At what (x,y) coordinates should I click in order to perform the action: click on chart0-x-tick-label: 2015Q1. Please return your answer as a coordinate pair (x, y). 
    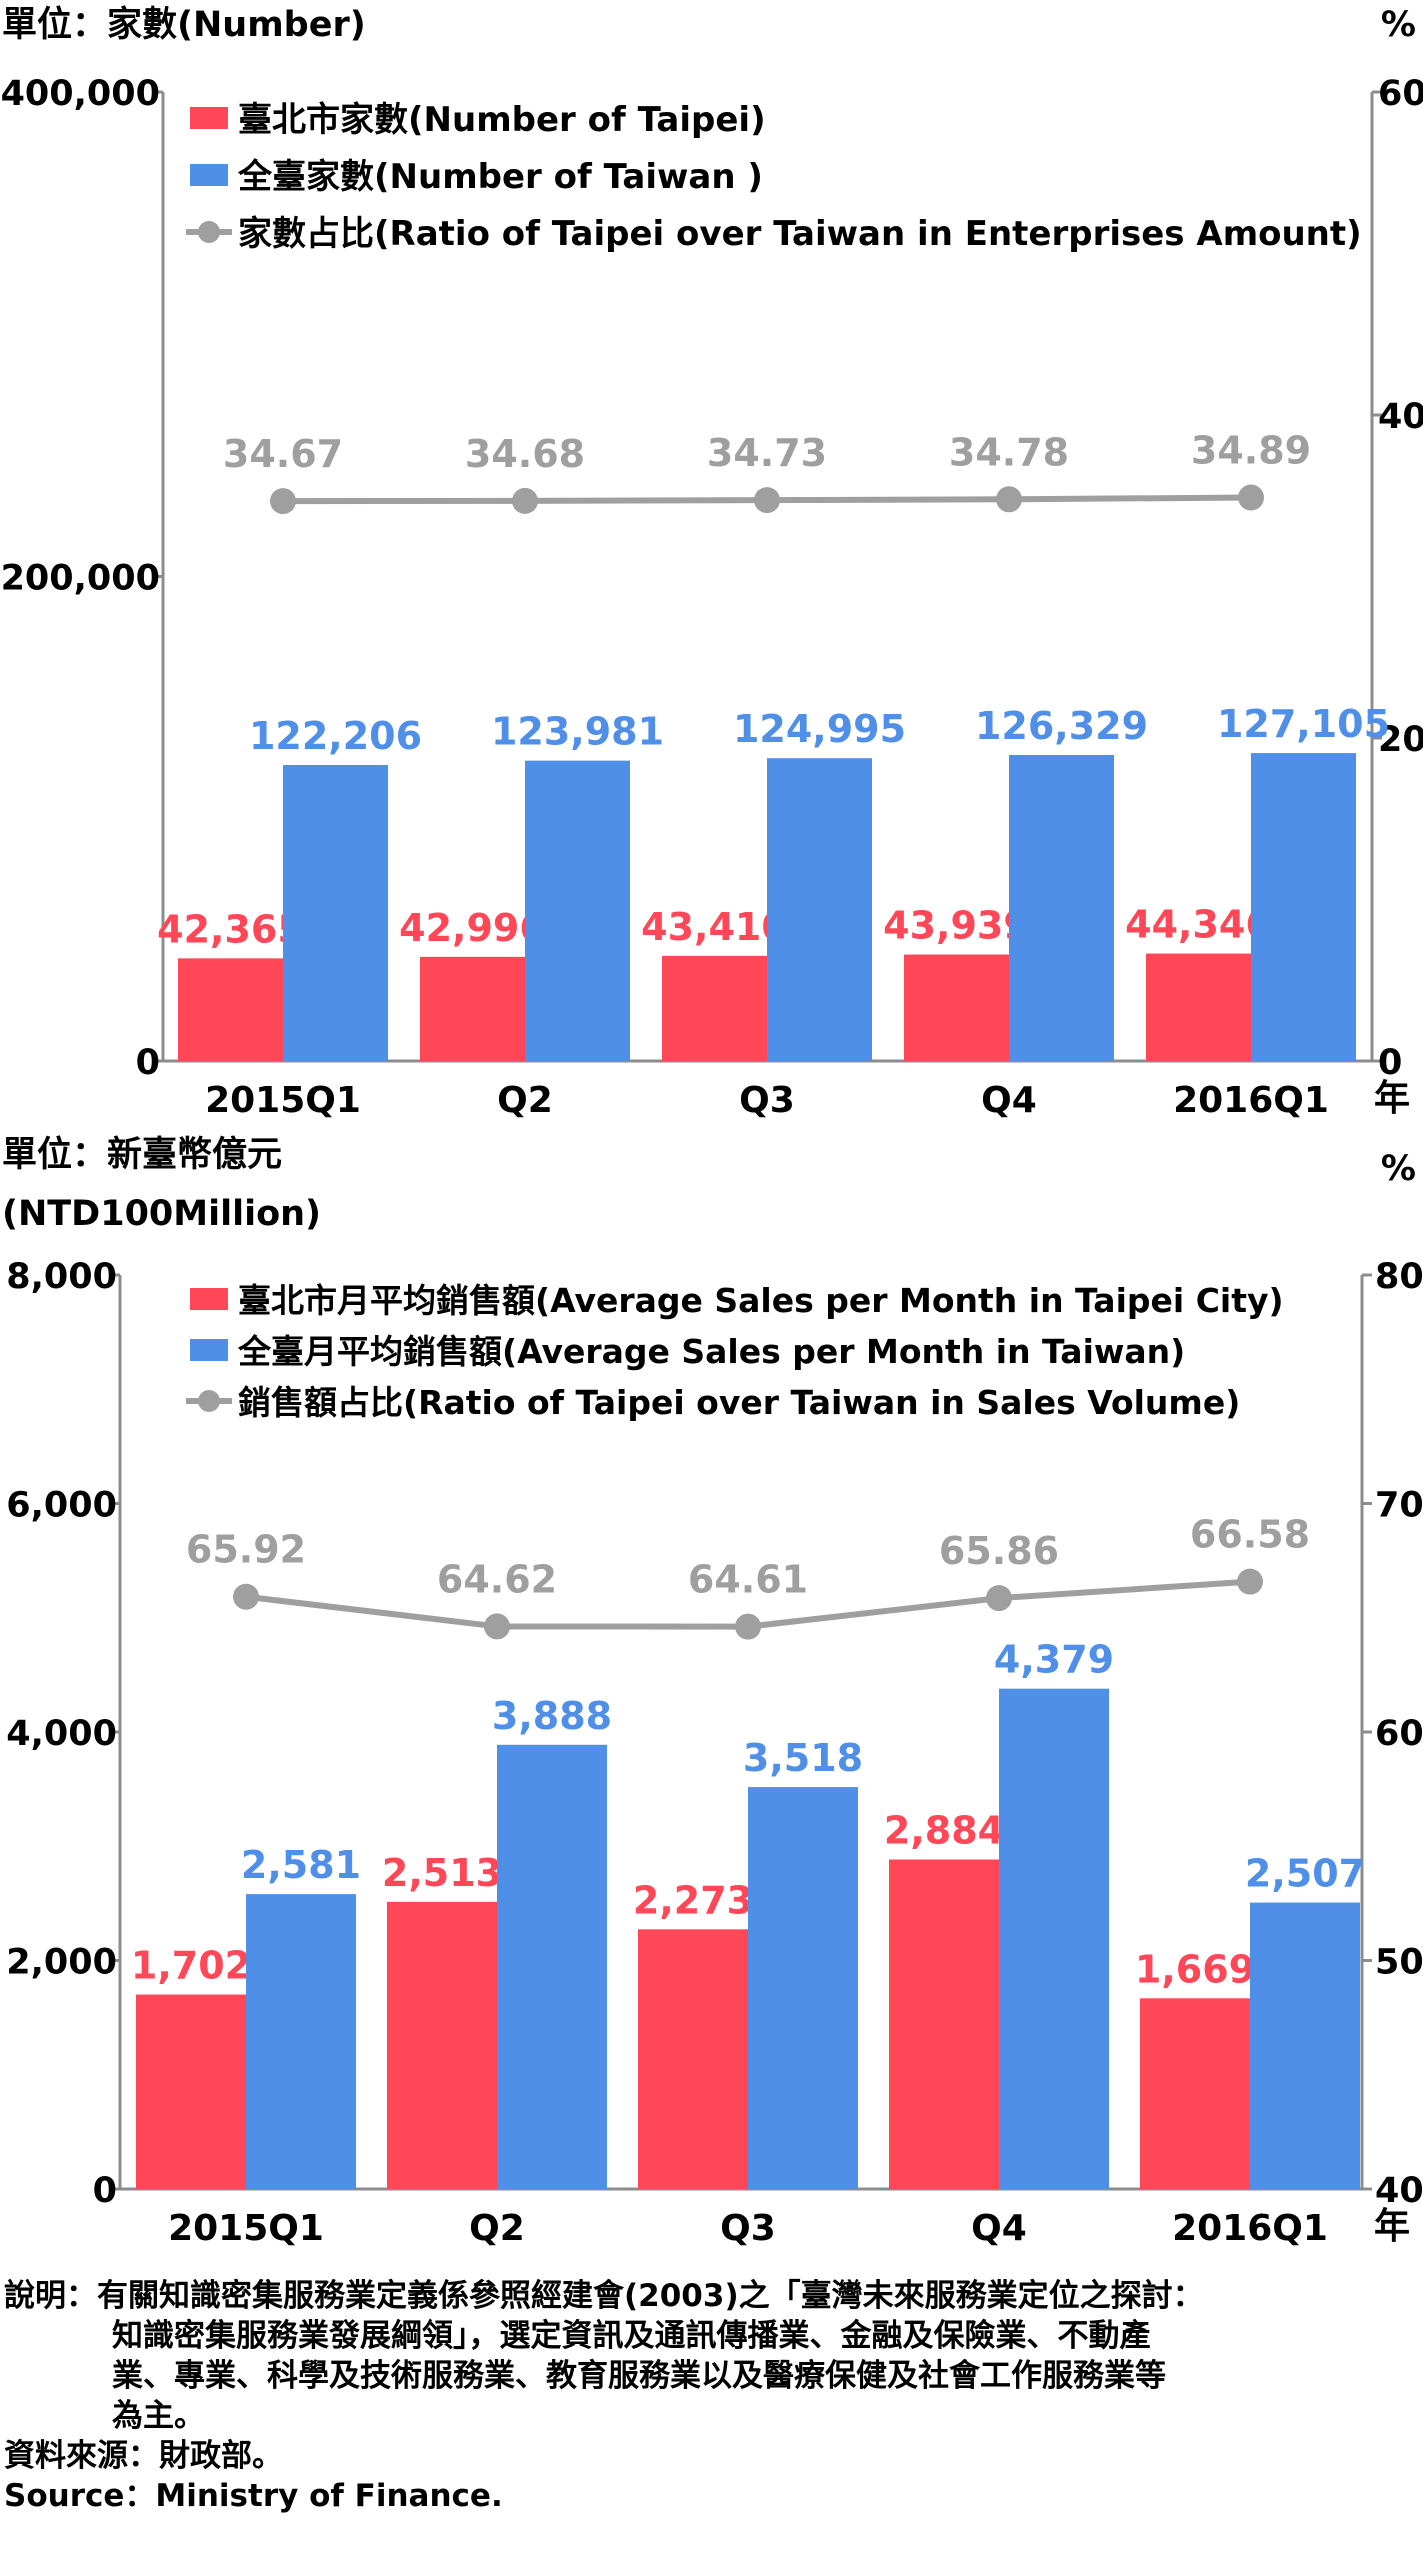
    Looking at the image, I should click on (283, 1100).